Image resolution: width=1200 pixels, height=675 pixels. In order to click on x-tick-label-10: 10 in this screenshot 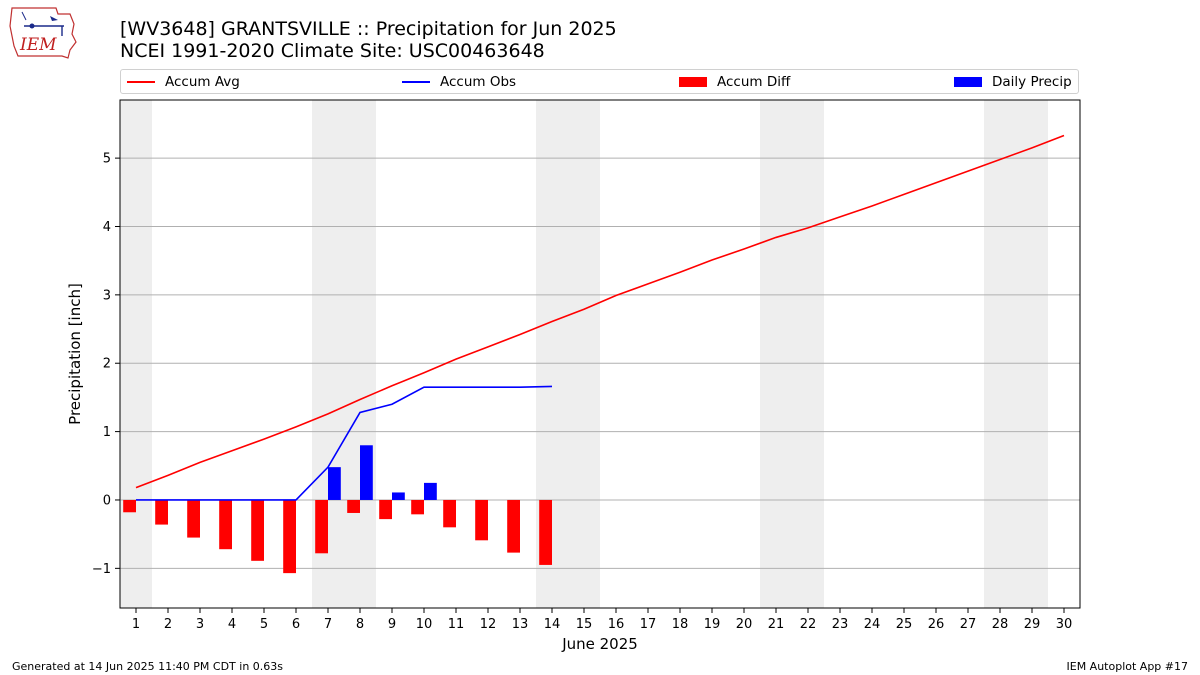, I will do `click(424, 624)`.